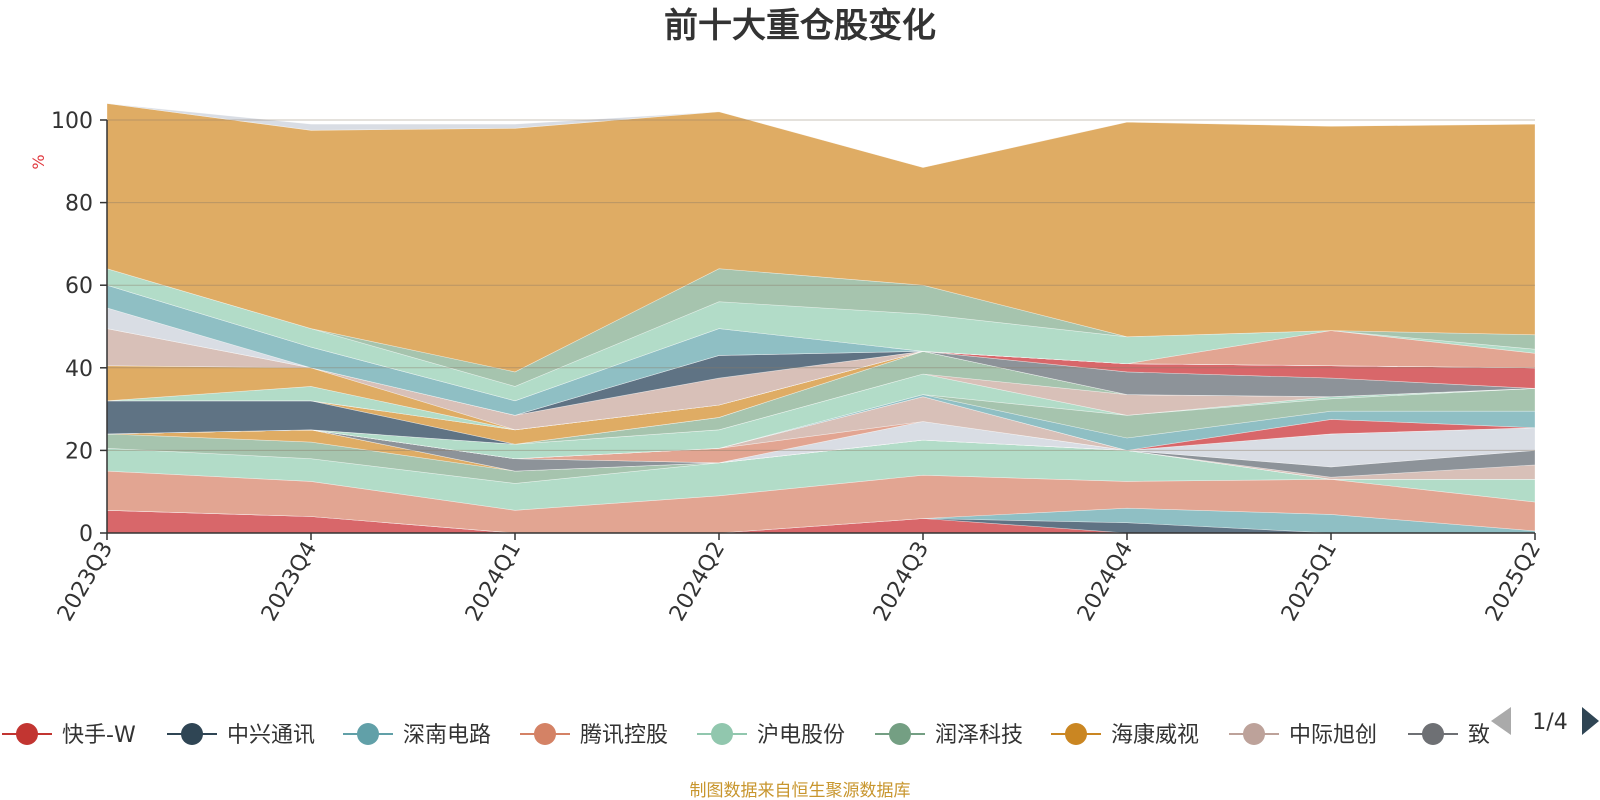 The width and height of the screenshot is (1600, 800). Describe the element at coordinates (72, 121) in the screenshot. I see `y-tick-label: 100` at that location.